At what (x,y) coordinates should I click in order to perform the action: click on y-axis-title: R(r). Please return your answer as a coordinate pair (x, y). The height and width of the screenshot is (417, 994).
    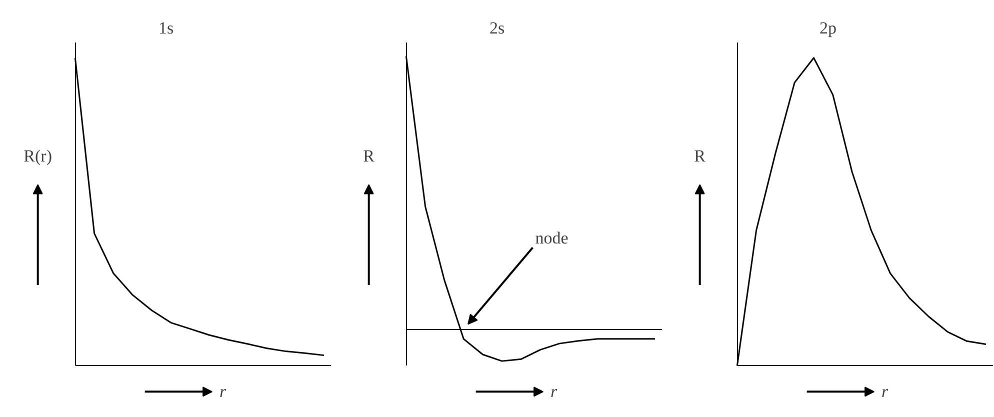
    Looking at the image, I should click on (38, 156).